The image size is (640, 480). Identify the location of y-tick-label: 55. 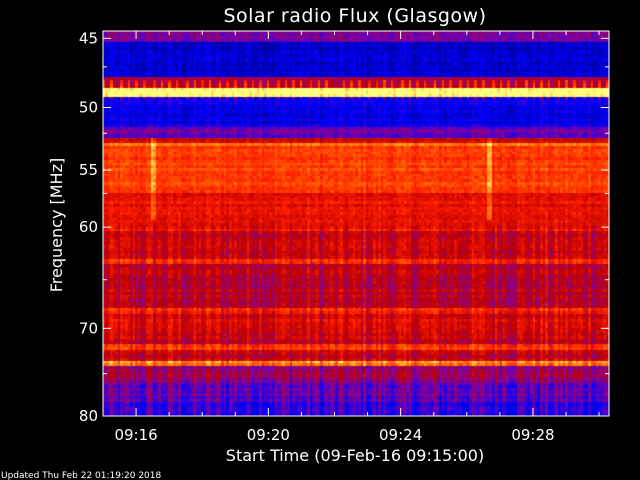
(88, 170).